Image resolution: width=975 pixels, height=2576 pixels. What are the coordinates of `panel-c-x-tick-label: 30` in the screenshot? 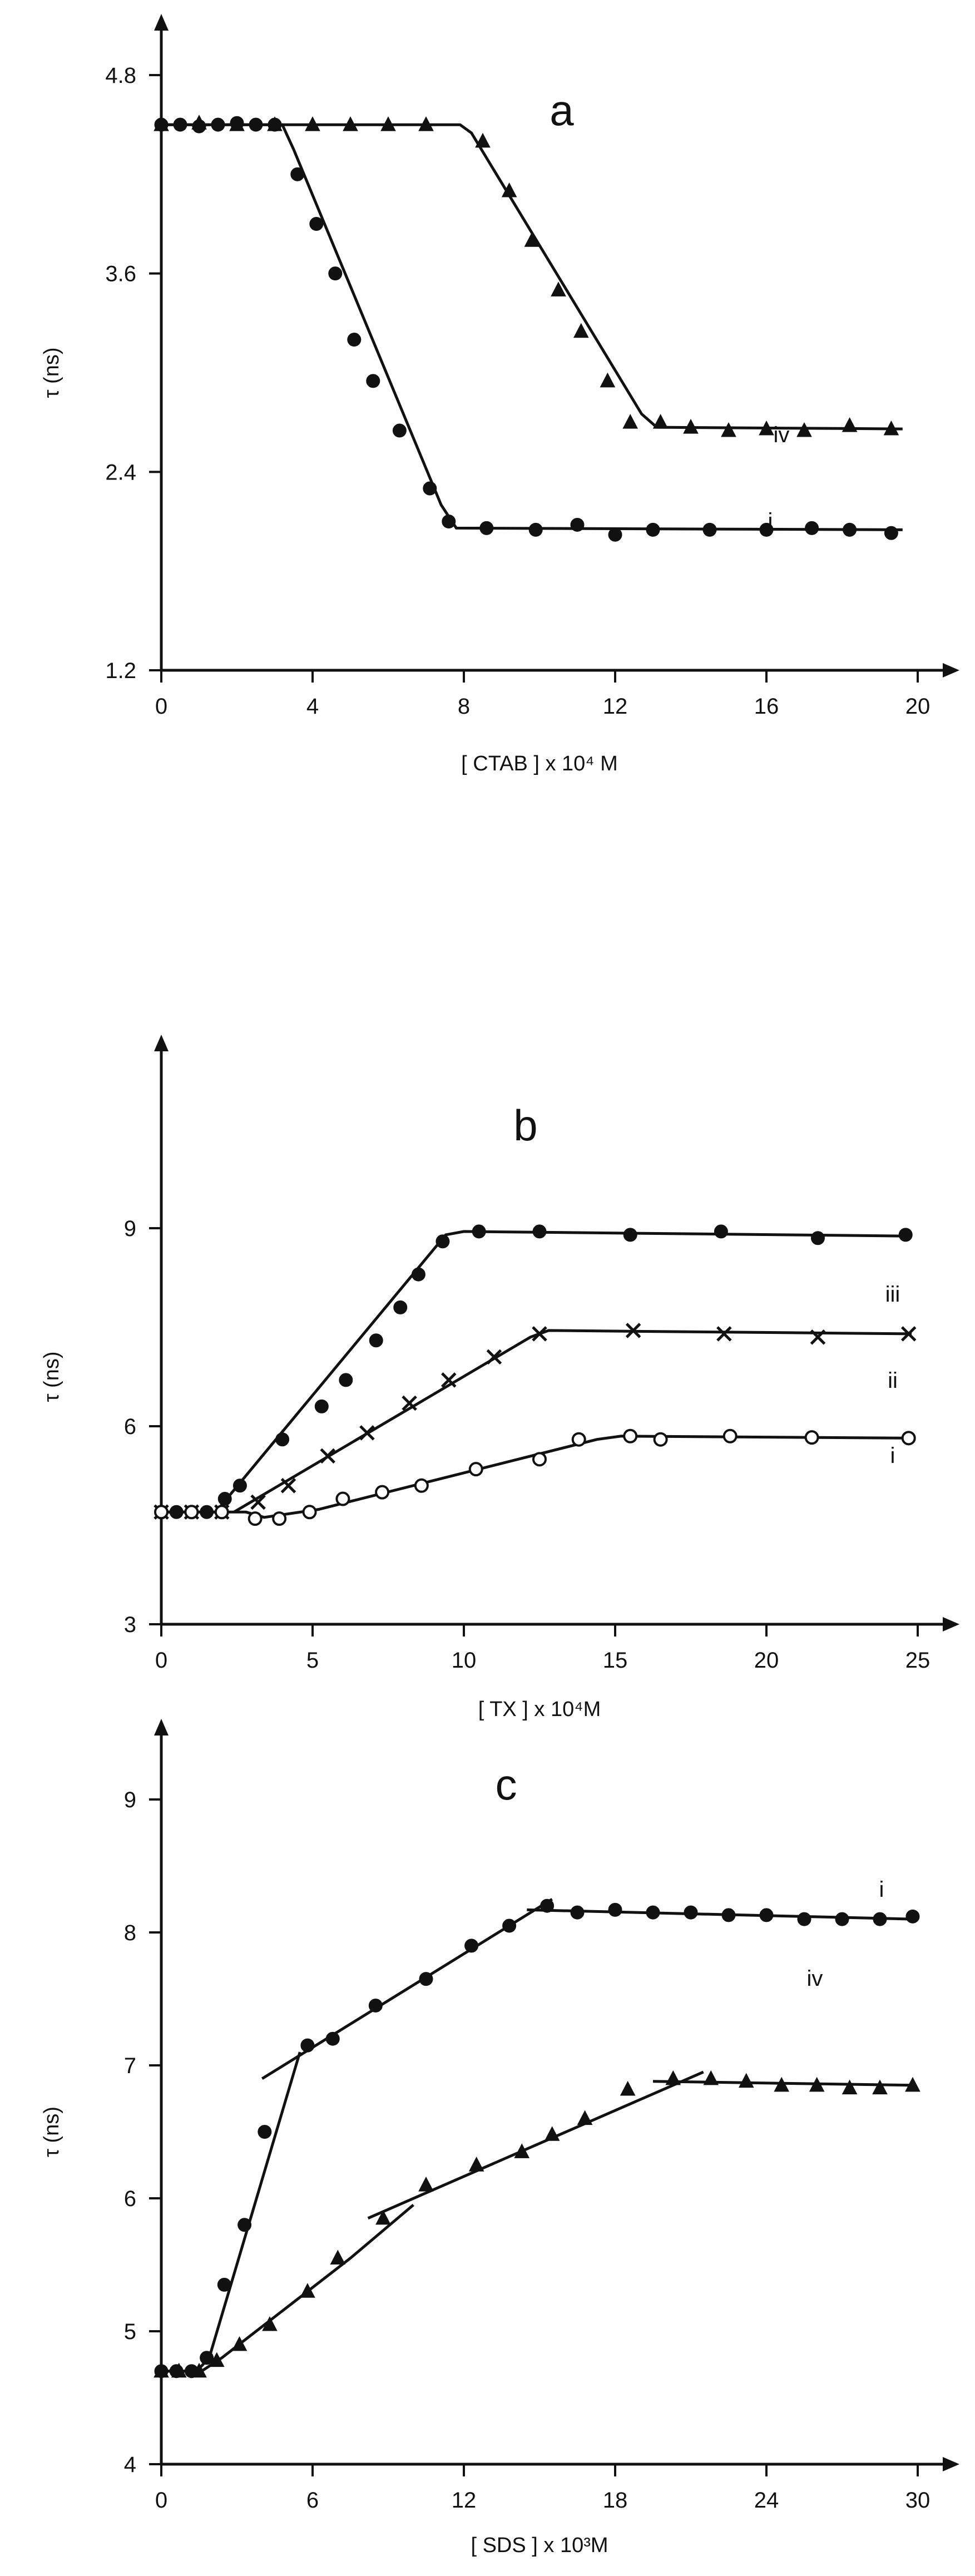 It's located at (918, 2501).